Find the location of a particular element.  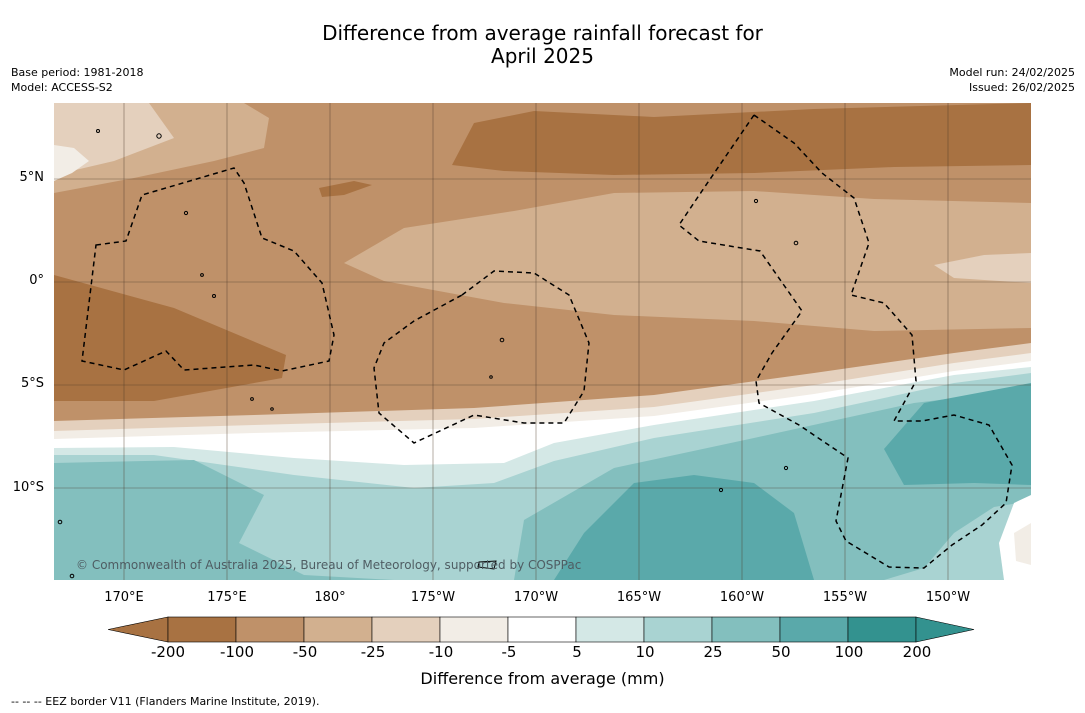

lon-tick-170e: 170°E is located at coordinates (124, 597).